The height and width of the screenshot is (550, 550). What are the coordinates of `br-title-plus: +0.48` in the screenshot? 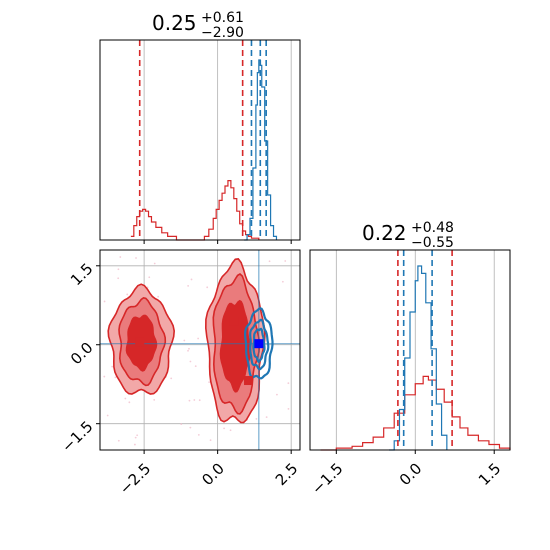 It's located at (432, 228).